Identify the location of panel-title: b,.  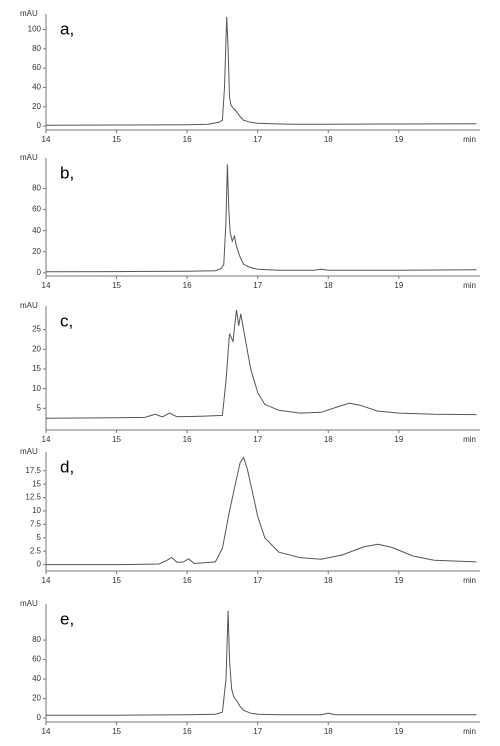
(67, 172).